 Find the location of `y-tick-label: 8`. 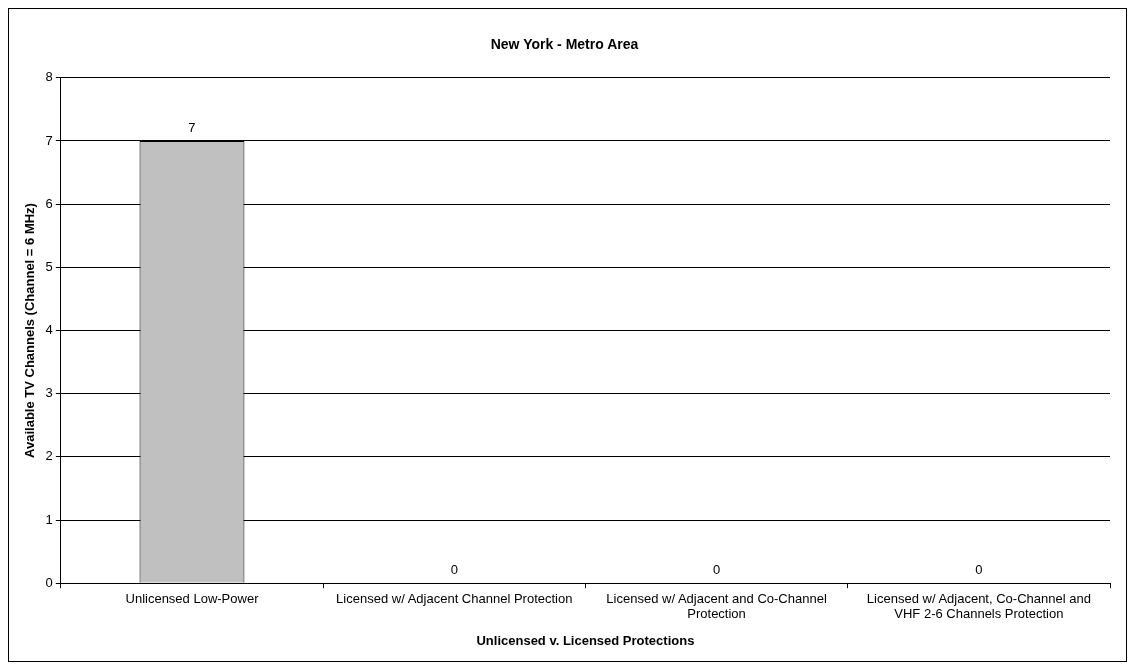

y-tick-label: 8 is located at coordinates (49, 77).